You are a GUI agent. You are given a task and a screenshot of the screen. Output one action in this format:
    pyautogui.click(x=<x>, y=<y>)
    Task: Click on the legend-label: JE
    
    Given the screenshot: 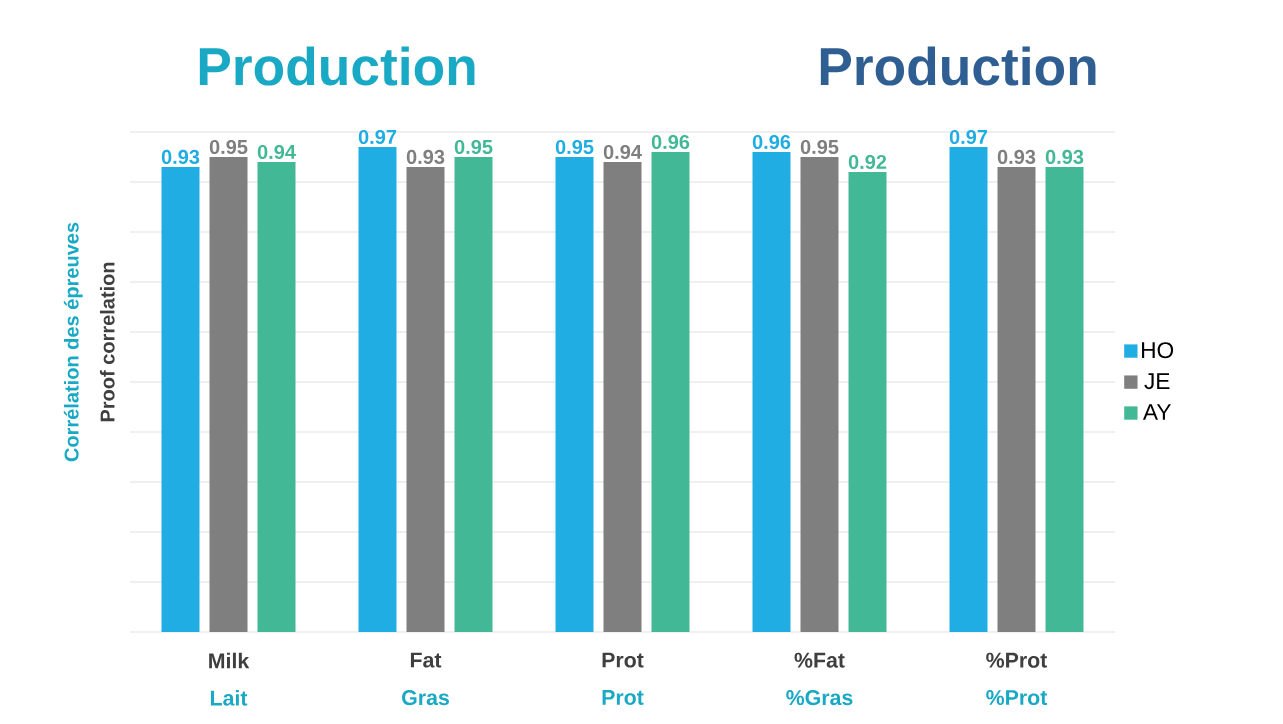 What is the action you would take?
    pyautogui.click(x=1157, y=381)
    